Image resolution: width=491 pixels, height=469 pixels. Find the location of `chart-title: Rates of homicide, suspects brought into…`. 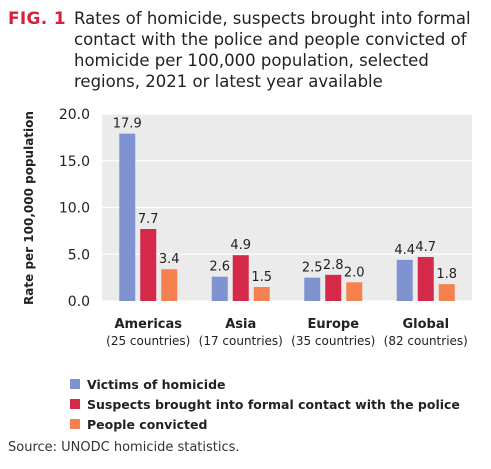

chart-title: Rates of homicide, suspects brought into… is located at coordinates (272, 50).